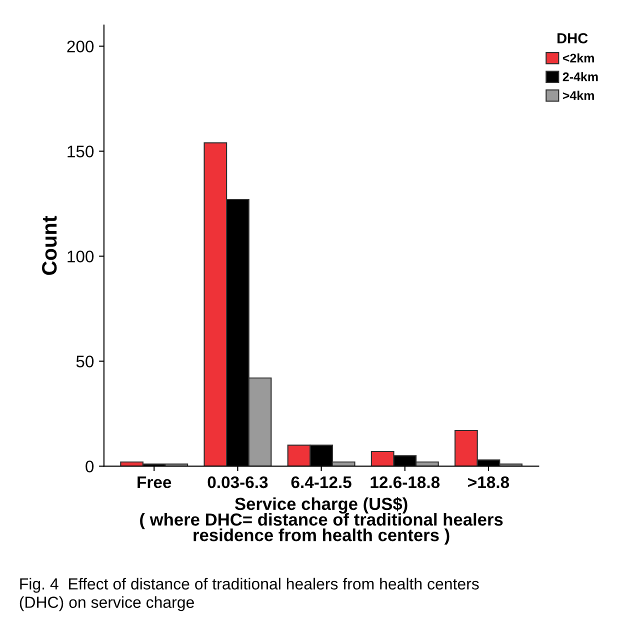  Describe the element at coordinates (80, 46) in the screenshot. I see `y-tick-label: 200` at that location.